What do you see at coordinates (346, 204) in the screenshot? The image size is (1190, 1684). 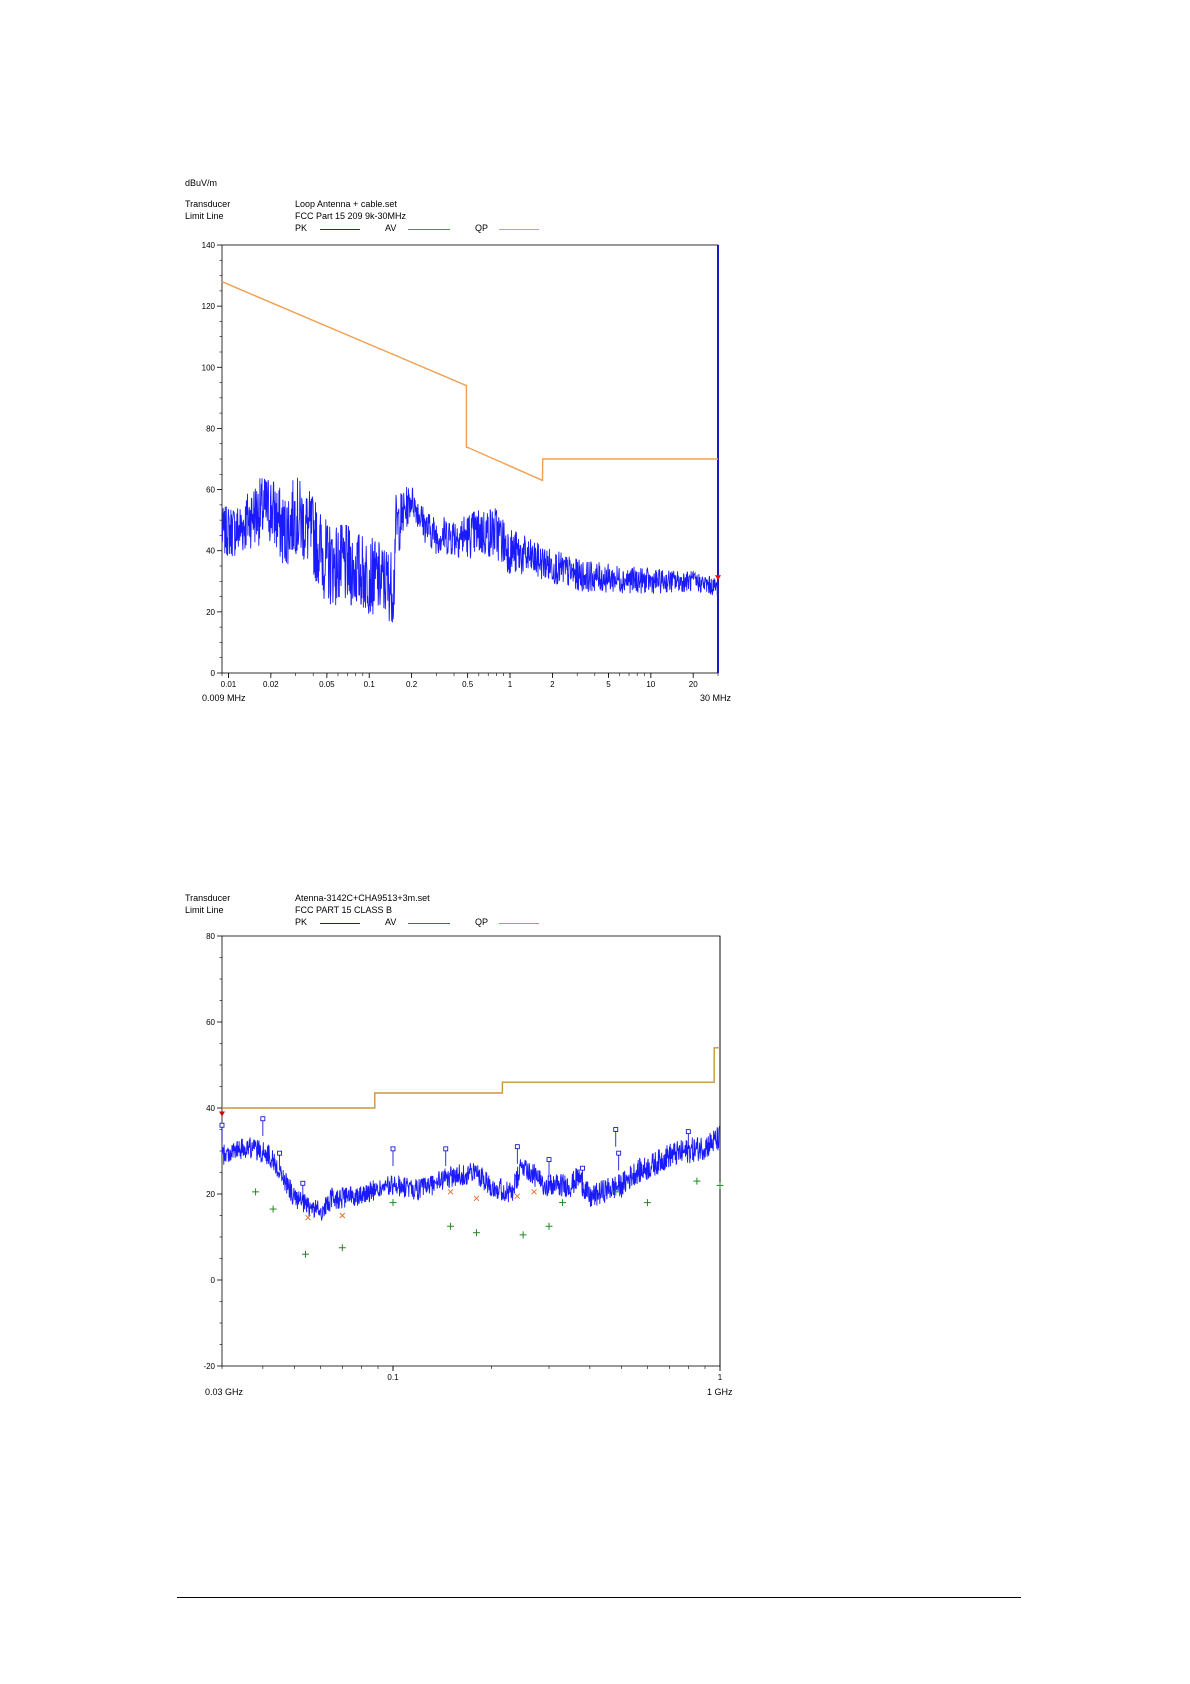 I see `transducer-value: Loop Antenna + cable.set` at bounding box center [346, 204].